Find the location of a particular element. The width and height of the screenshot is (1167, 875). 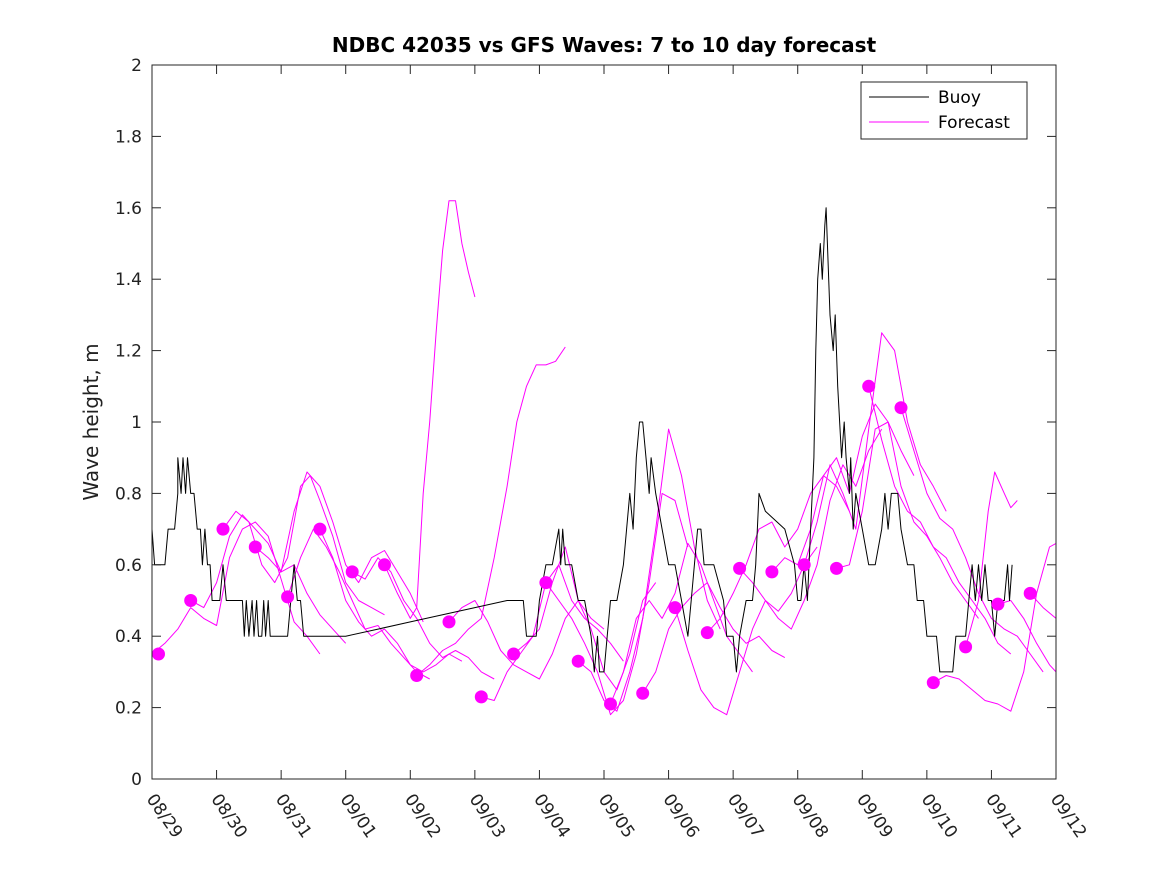

legend-label-buoy: Buoy is located at coordinates (959, 98).